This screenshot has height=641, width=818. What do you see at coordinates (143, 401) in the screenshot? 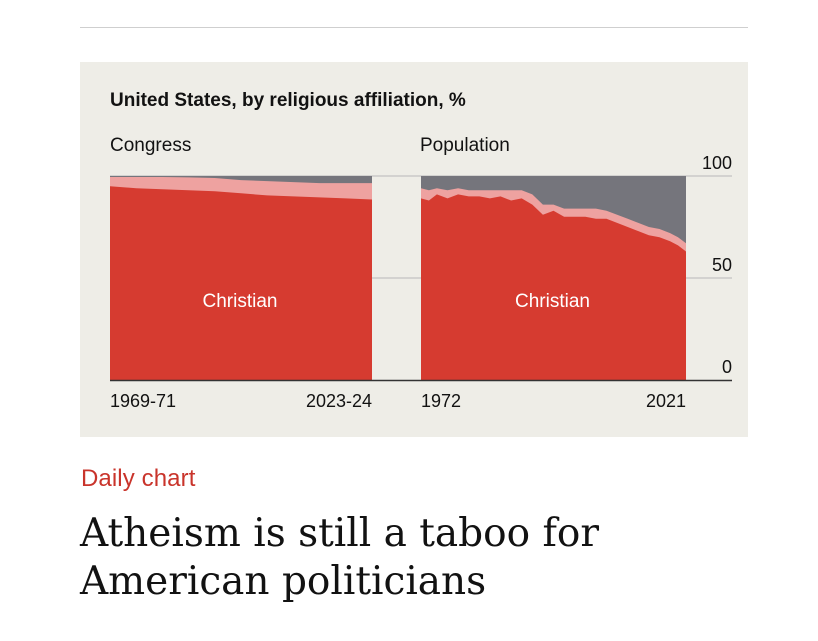
I see `x-tick-label: 1969-71` at bounding box center [143, 401].